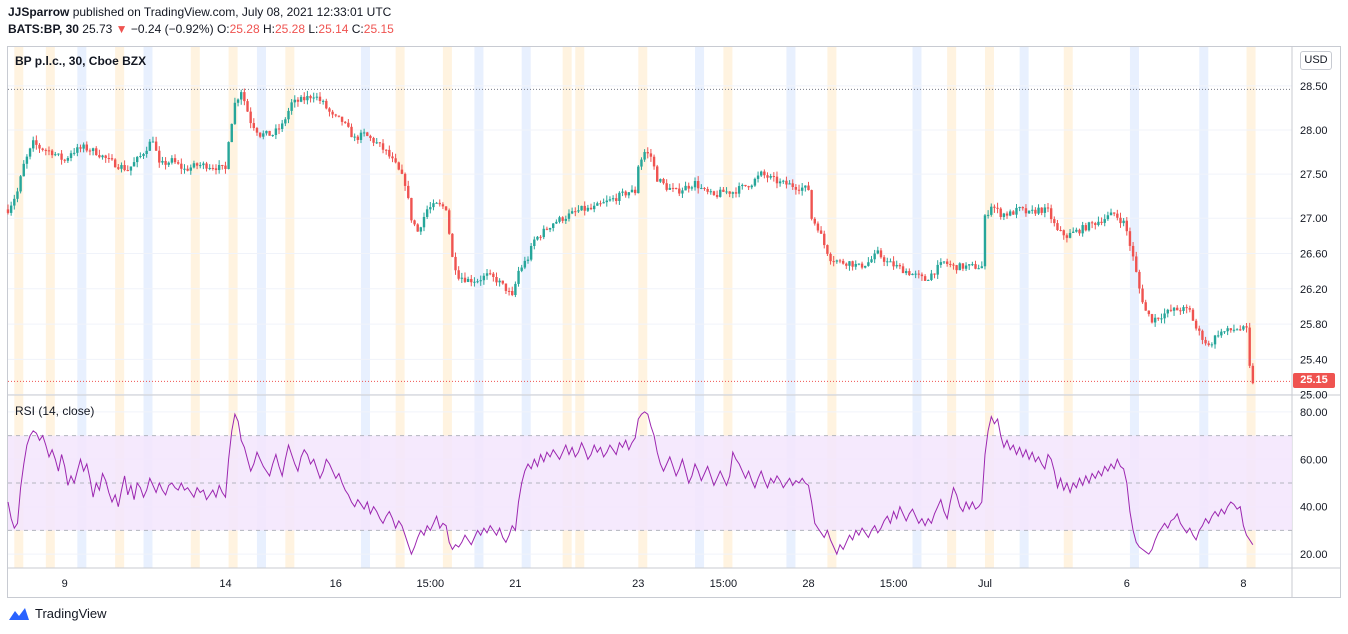  Describe the element at coordinates (57, 613) in the screenshot. I see `footer-brand: TradingView` at that location.